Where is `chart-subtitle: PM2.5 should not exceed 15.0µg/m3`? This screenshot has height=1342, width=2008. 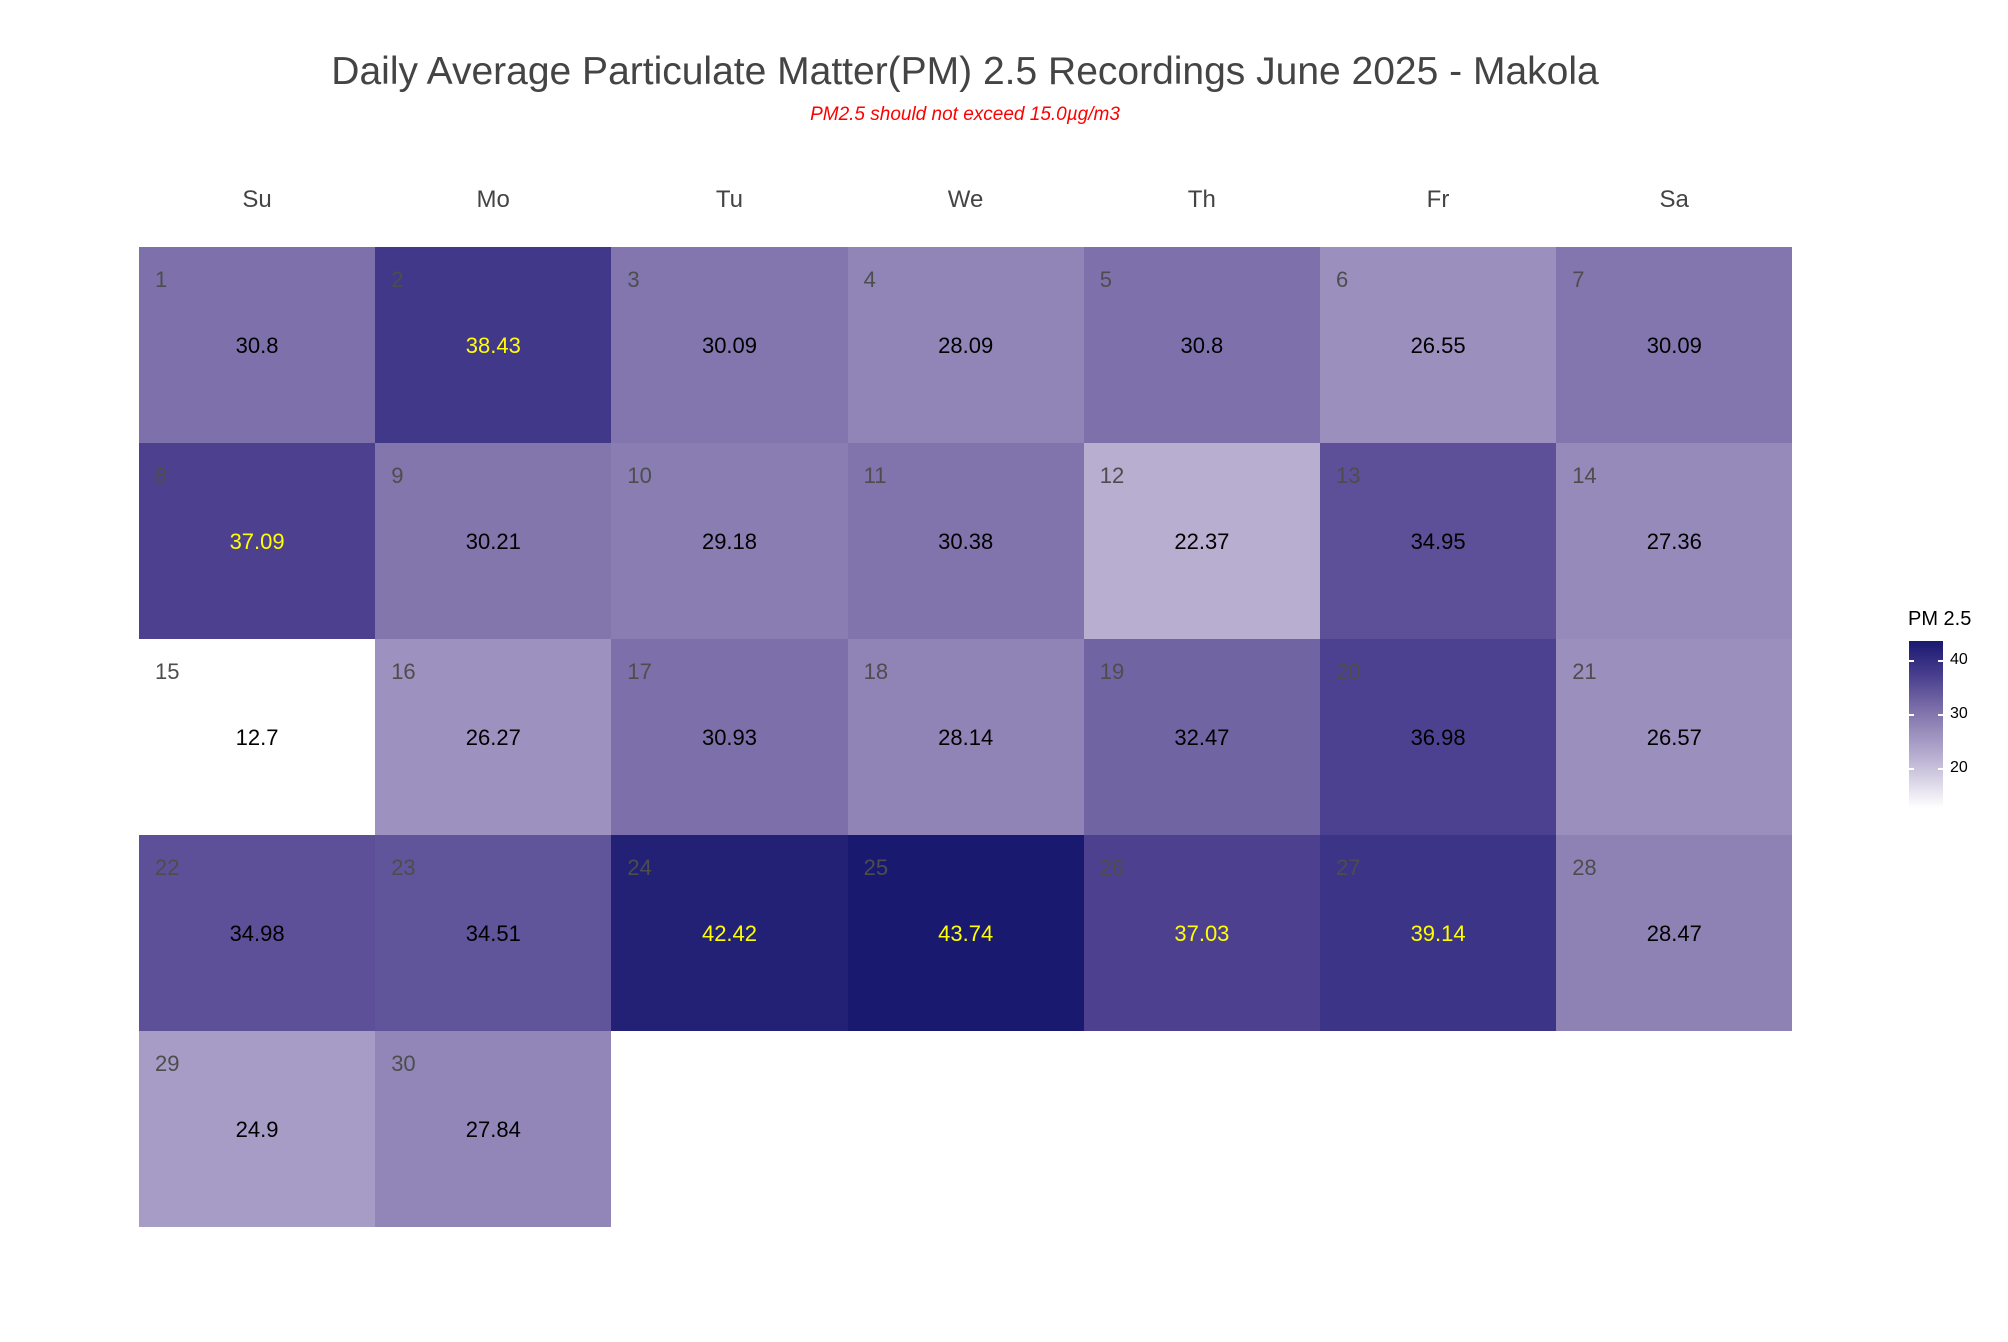 chart-subtitle: PM2.5 should not exceed 15.0µg/m3 is located at coordinates (965, 114).